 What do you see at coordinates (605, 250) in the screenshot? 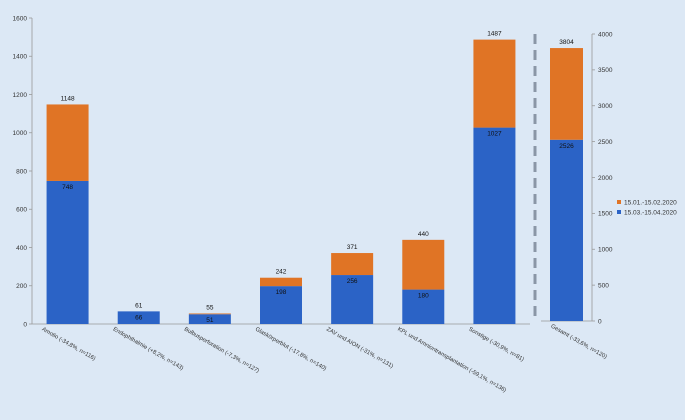
I see `right-y-tick-label: 1000` at bounding box center [605, 250].